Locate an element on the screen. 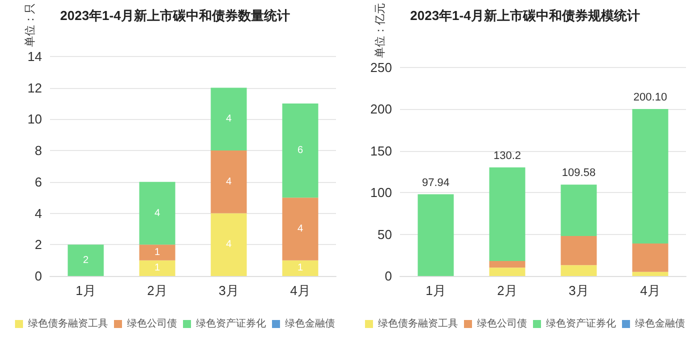  y-axis-title: 单位：只 is located at coordinates (30, 25).